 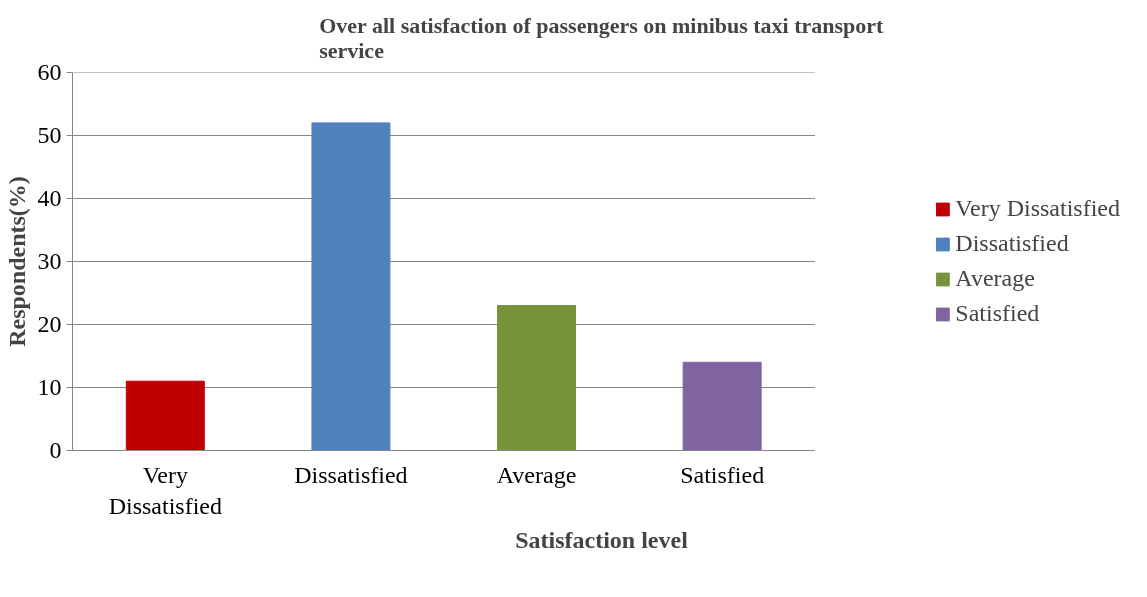 I want to click on y-tick-label: 60, so click(x=49, y=72).